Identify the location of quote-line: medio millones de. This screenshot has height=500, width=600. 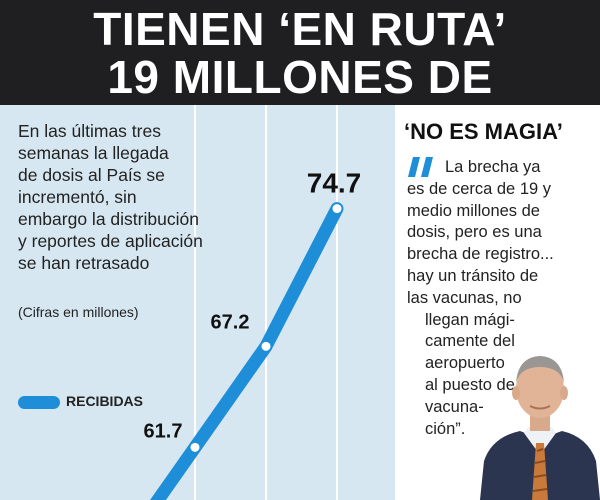
(473, 210).